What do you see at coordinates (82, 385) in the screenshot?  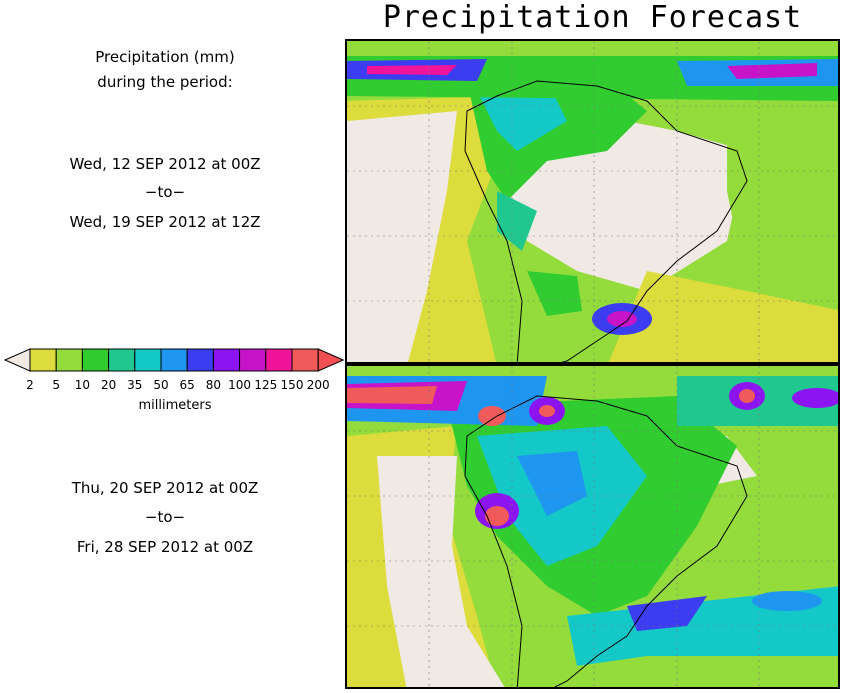 I see `legend-tick-label: 10` at bounding box center [82, 385].